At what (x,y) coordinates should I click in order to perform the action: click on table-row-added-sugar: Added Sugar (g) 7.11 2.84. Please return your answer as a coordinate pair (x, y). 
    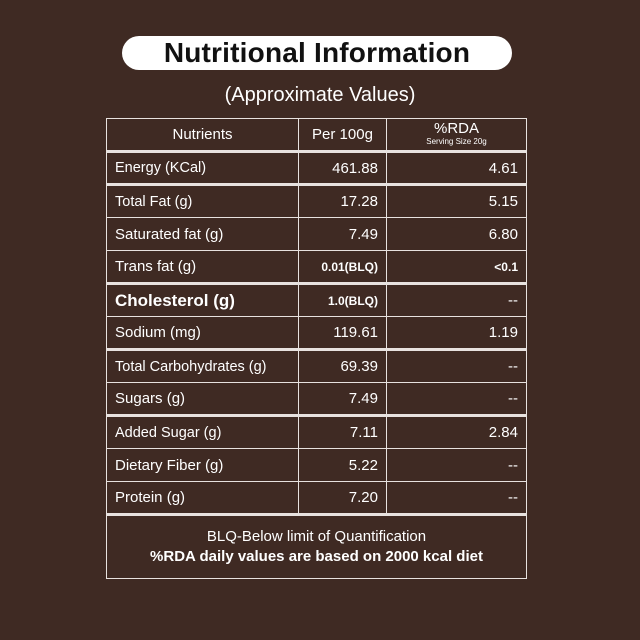
    Looking at the image, I should click on (316, 431).